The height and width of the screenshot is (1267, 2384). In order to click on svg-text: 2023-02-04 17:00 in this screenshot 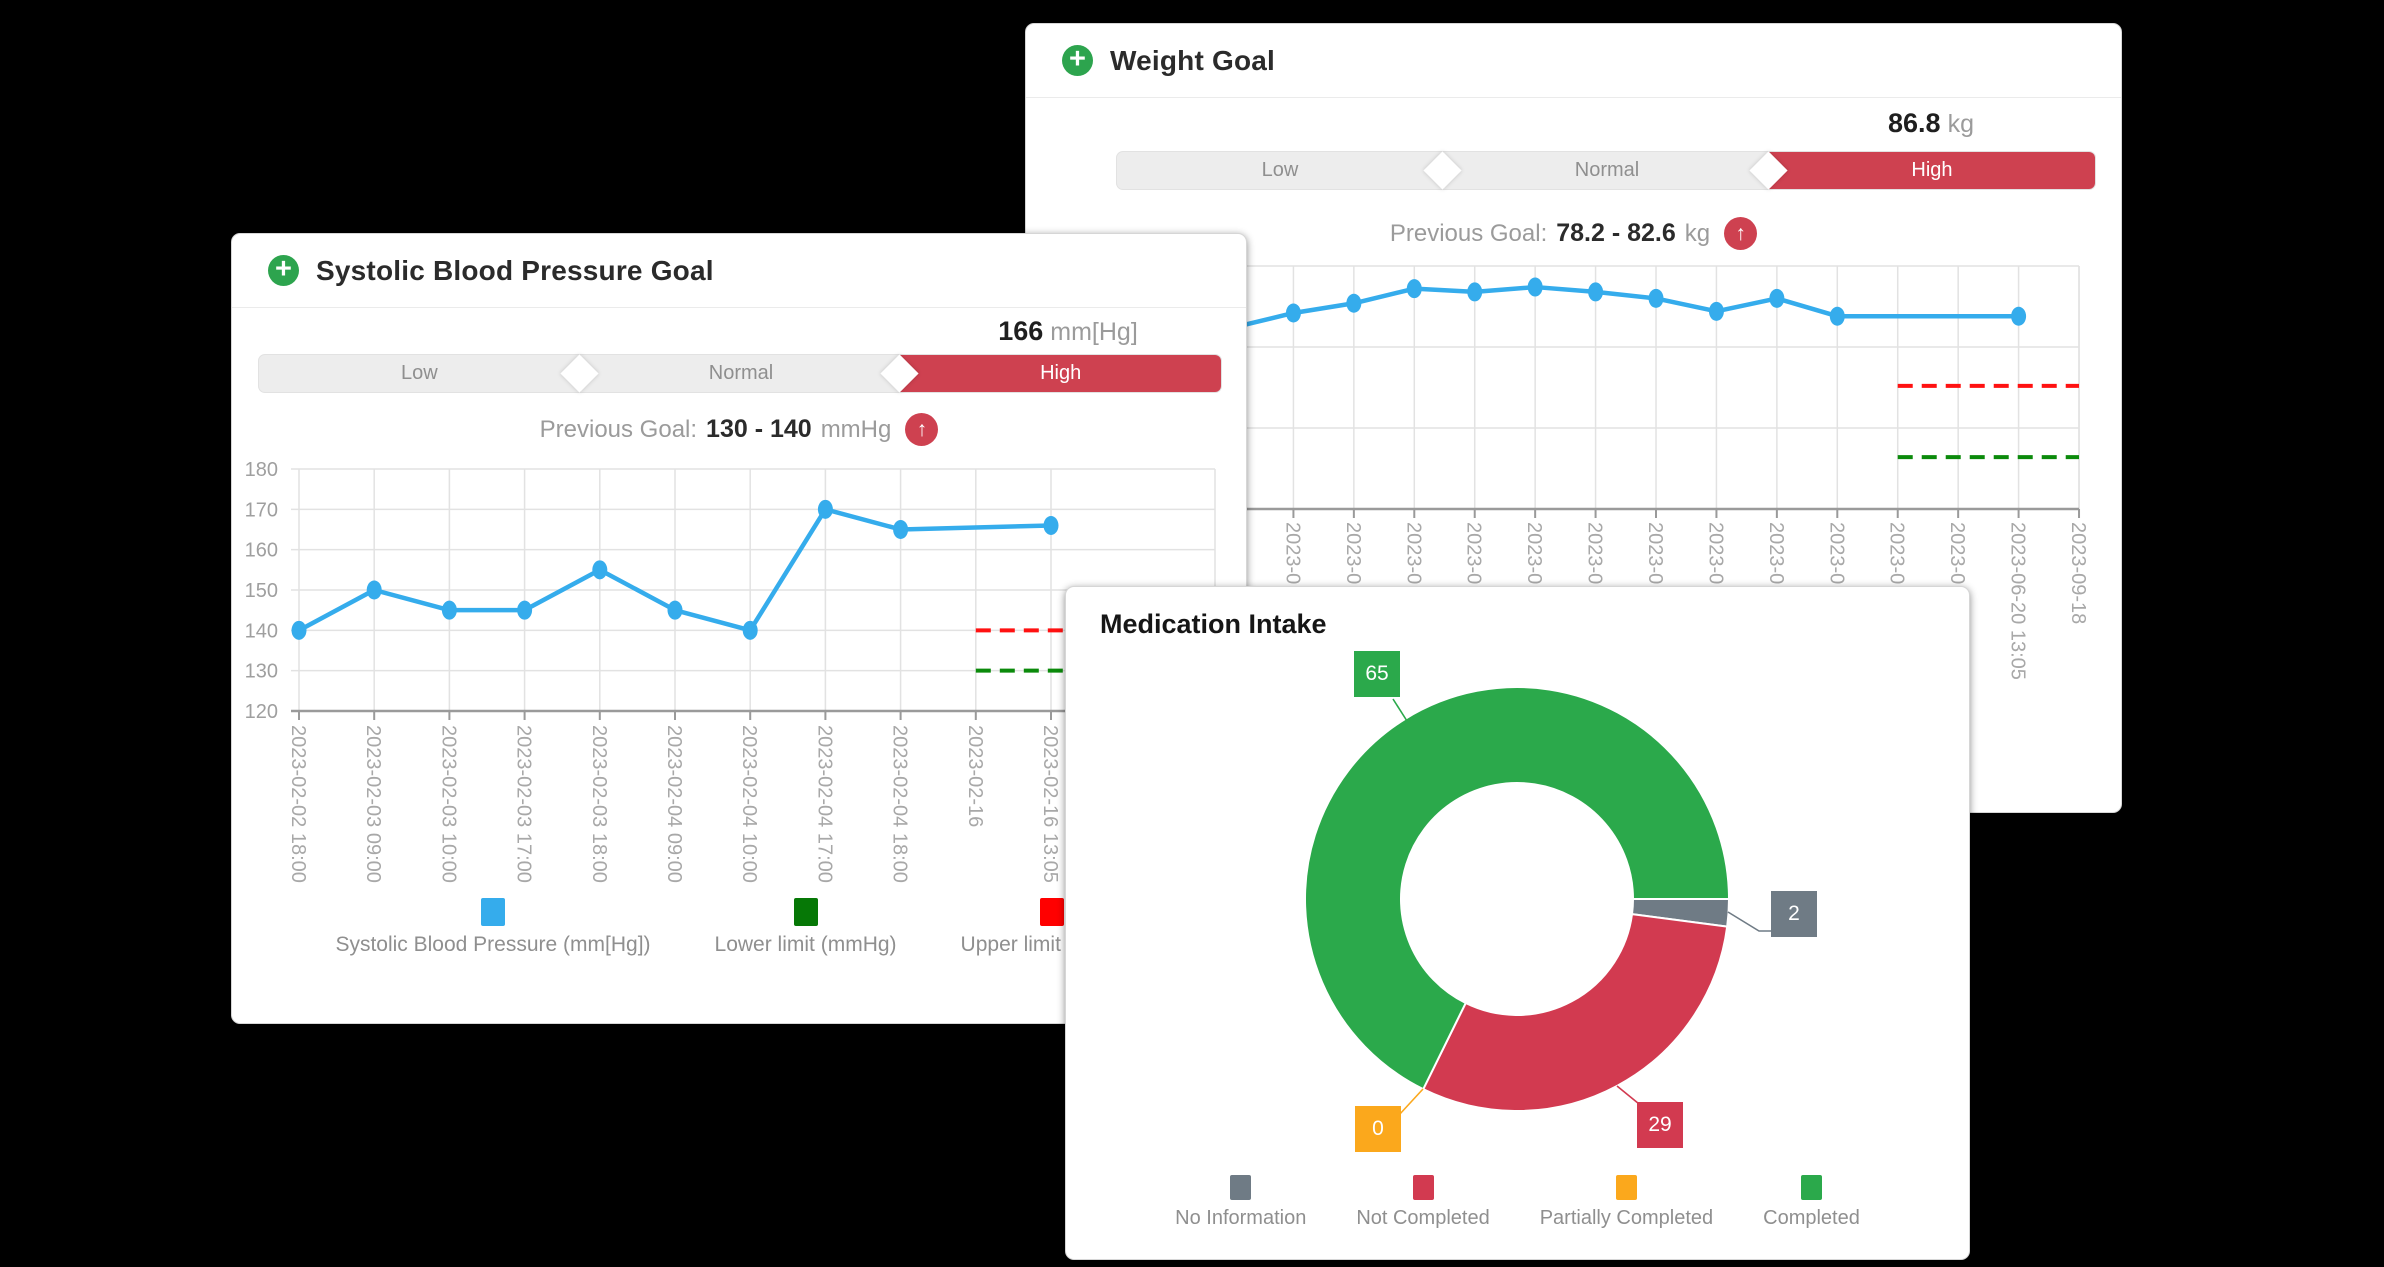, I will do `click(824, 804)`.